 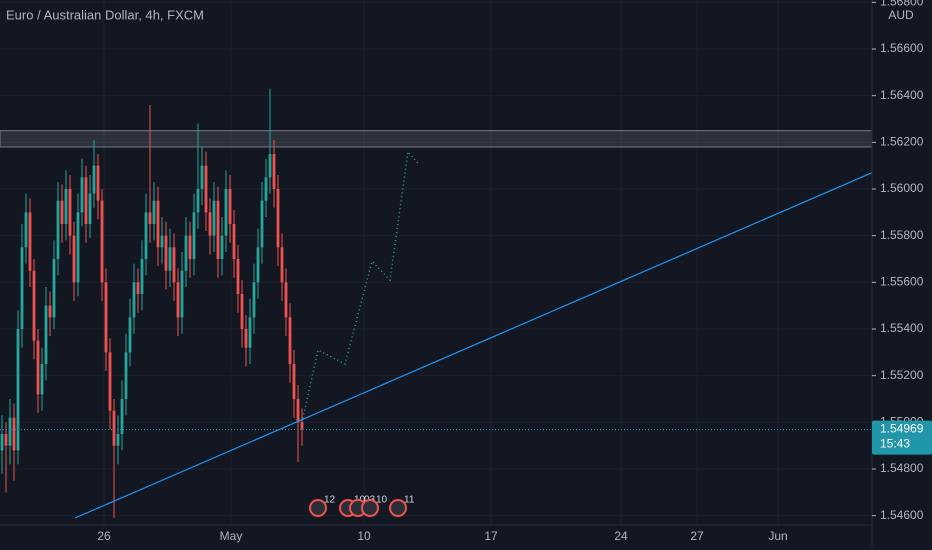 What do you see at coordinates (330, 500) in the screenshot?
I see `event-label: 12` at bounding box center [330, 500].